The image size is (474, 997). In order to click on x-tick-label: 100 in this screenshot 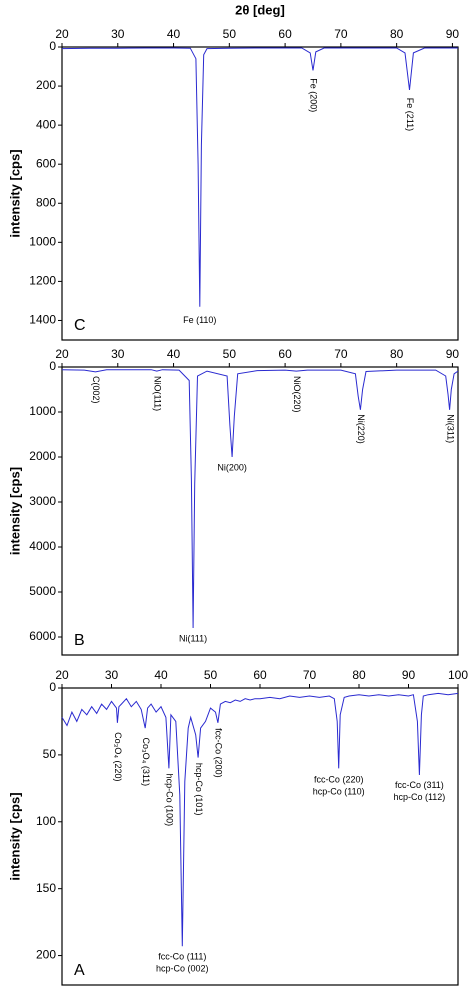, I will do `click(458, 675)`.